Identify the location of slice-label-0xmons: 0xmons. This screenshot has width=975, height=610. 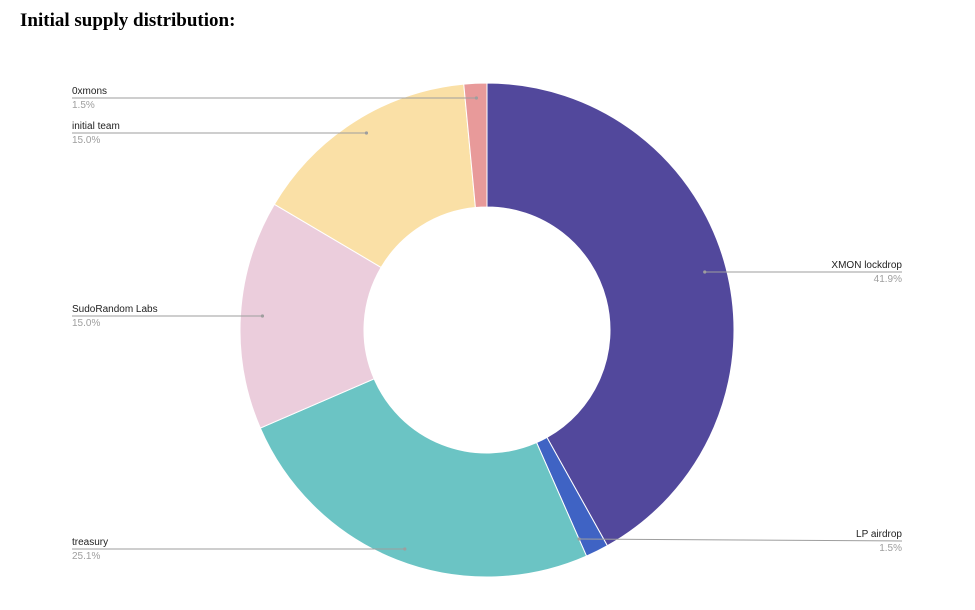
(89, 91).